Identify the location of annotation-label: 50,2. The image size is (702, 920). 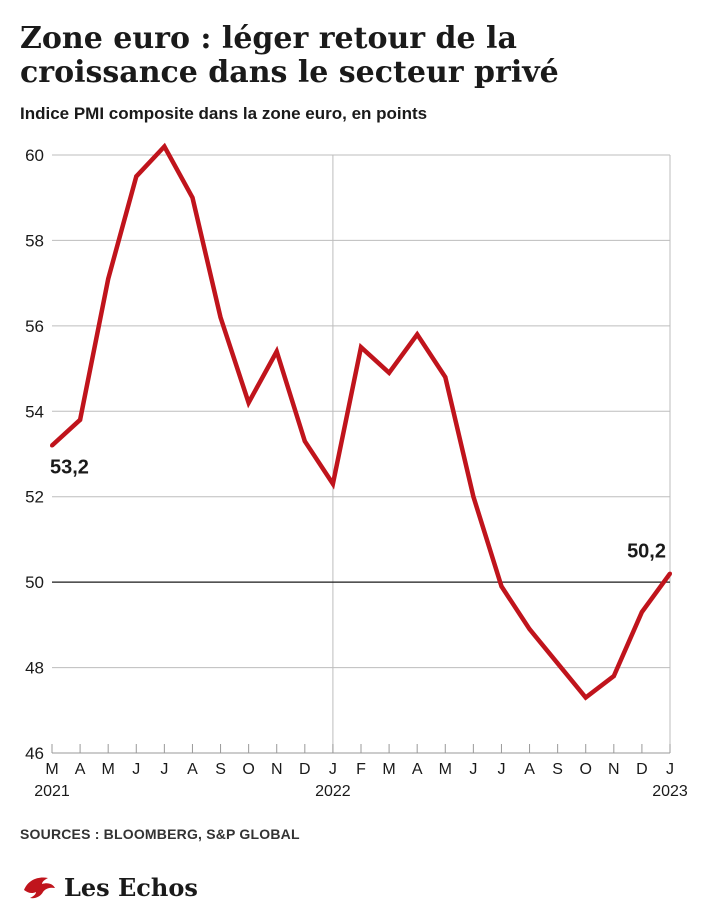
(646, 552).